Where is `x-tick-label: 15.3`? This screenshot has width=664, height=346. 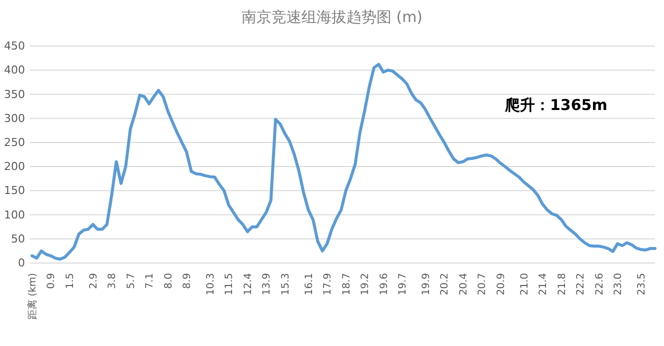 x-tick-label: 15.3 is located at coordinates (286, 284).